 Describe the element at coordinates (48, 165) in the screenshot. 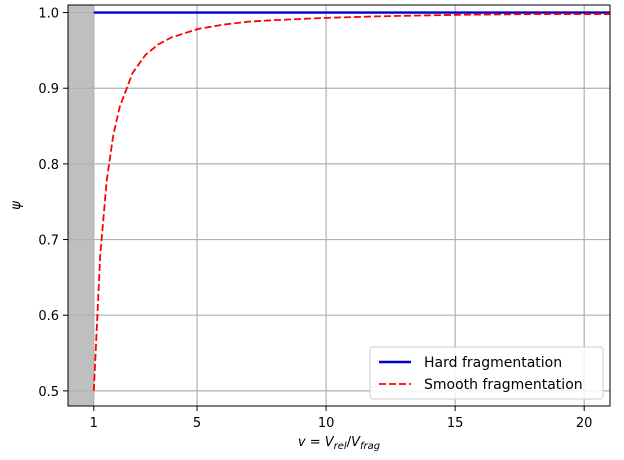

I see `y-tick-label: 0.8` at that location.